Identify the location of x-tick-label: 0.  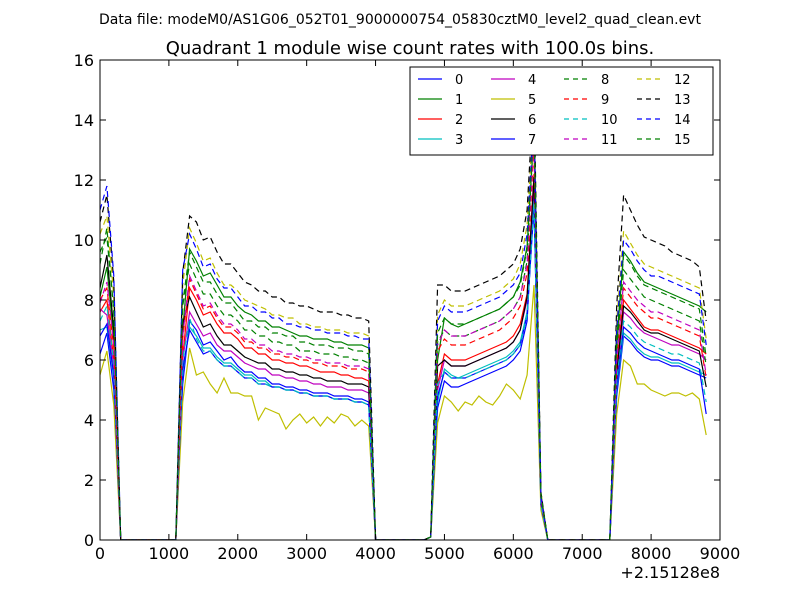
(100, 553).